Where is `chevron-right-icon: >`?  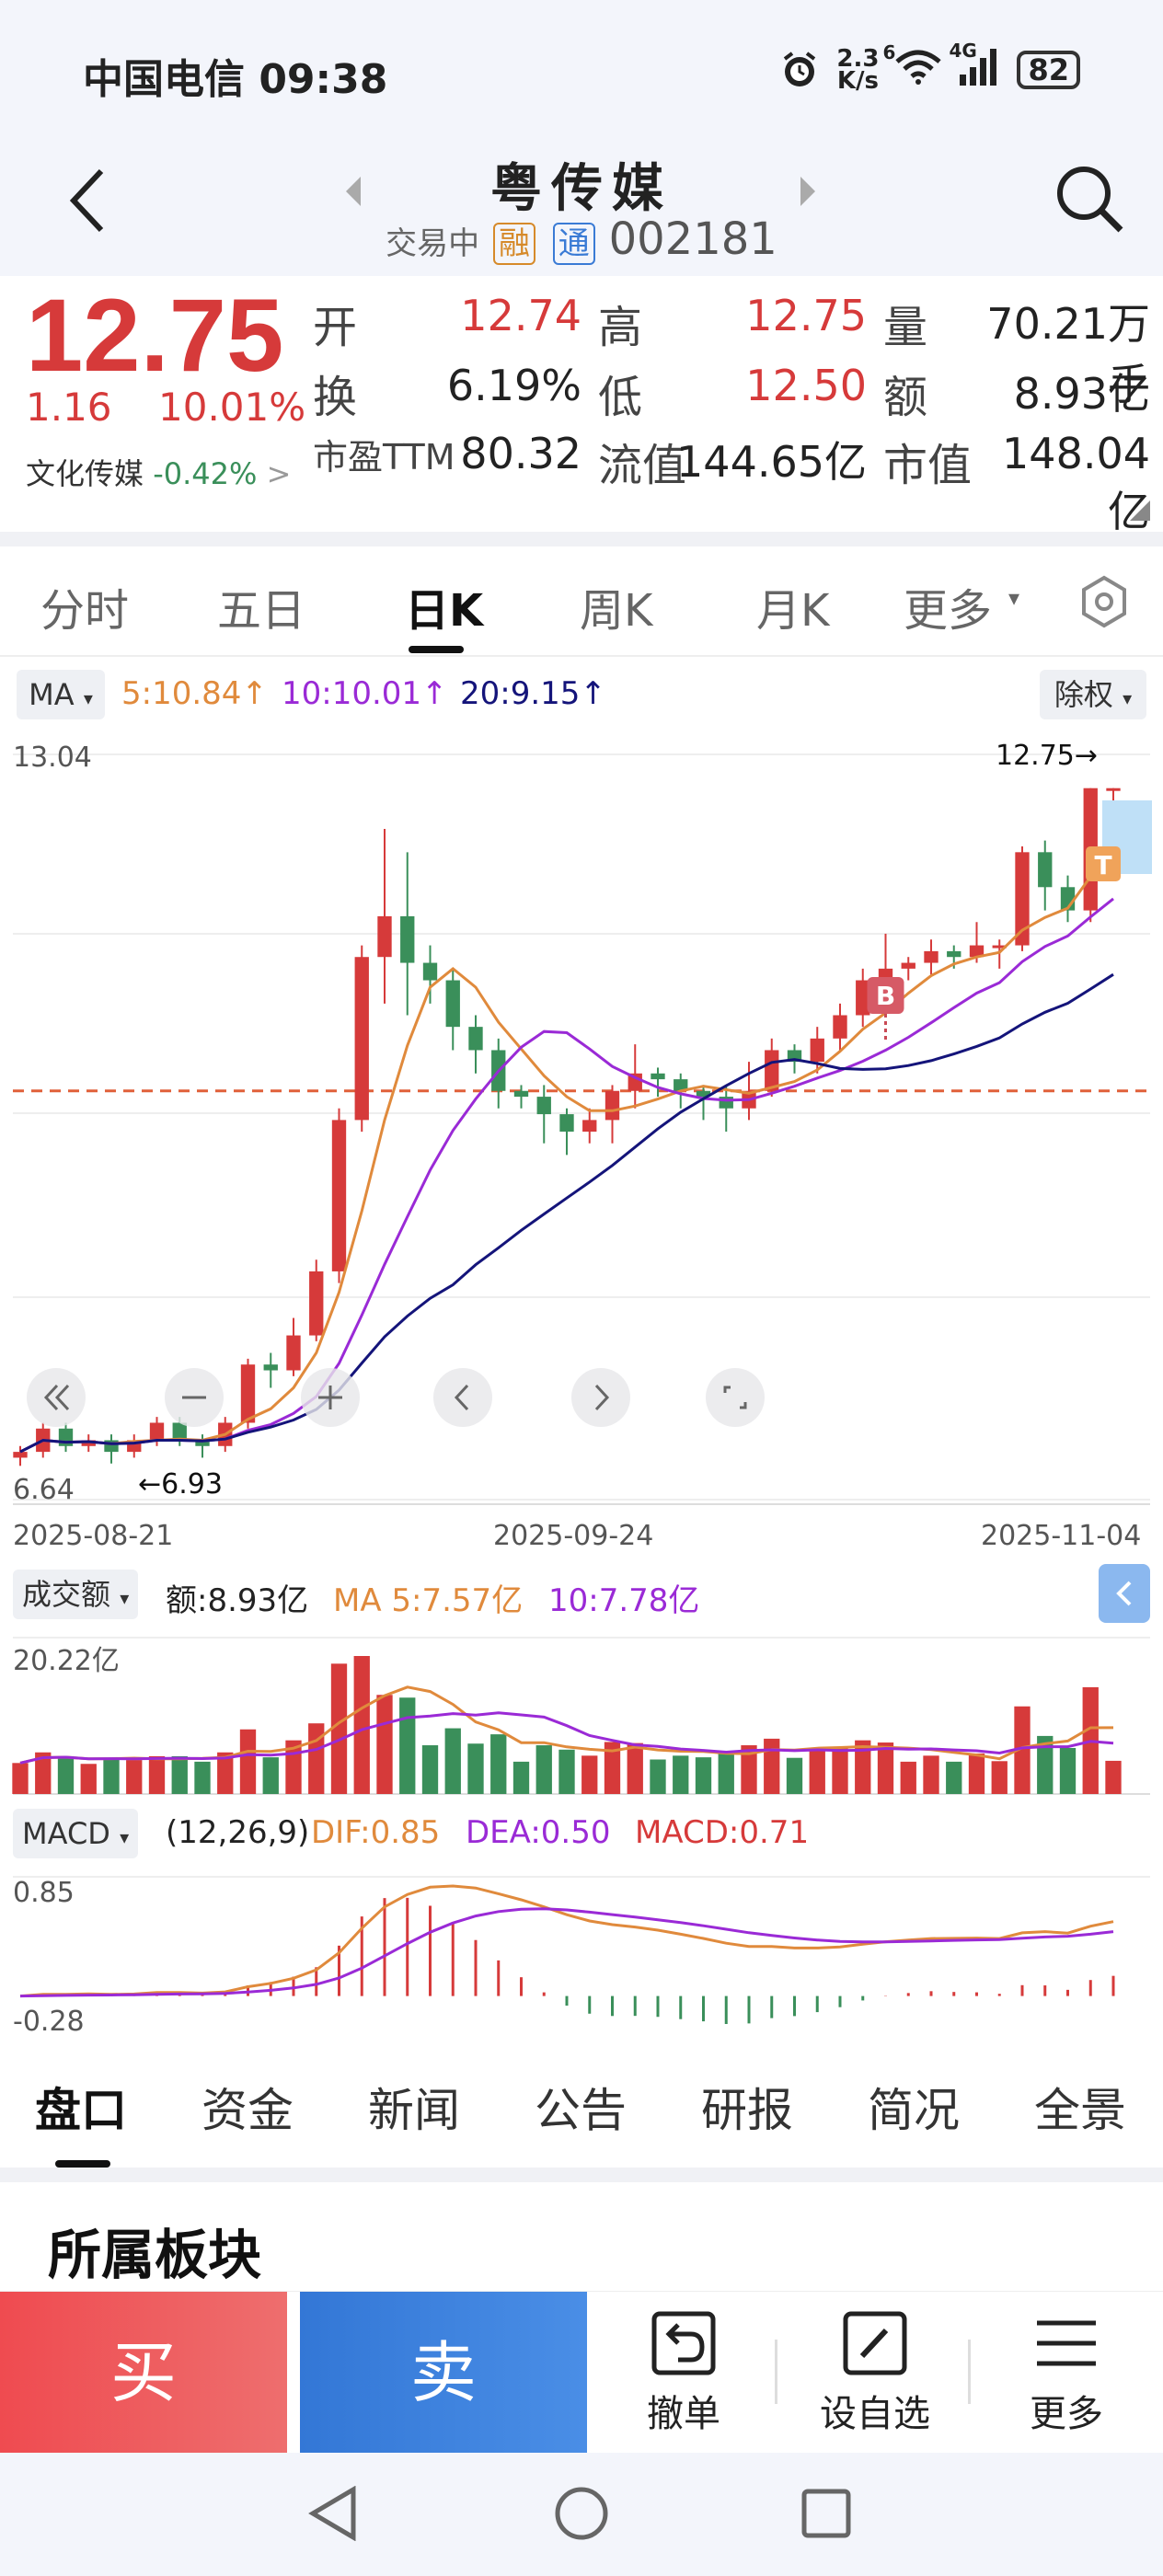
chevron-right-icon: > is located at coordinates (279, 473).